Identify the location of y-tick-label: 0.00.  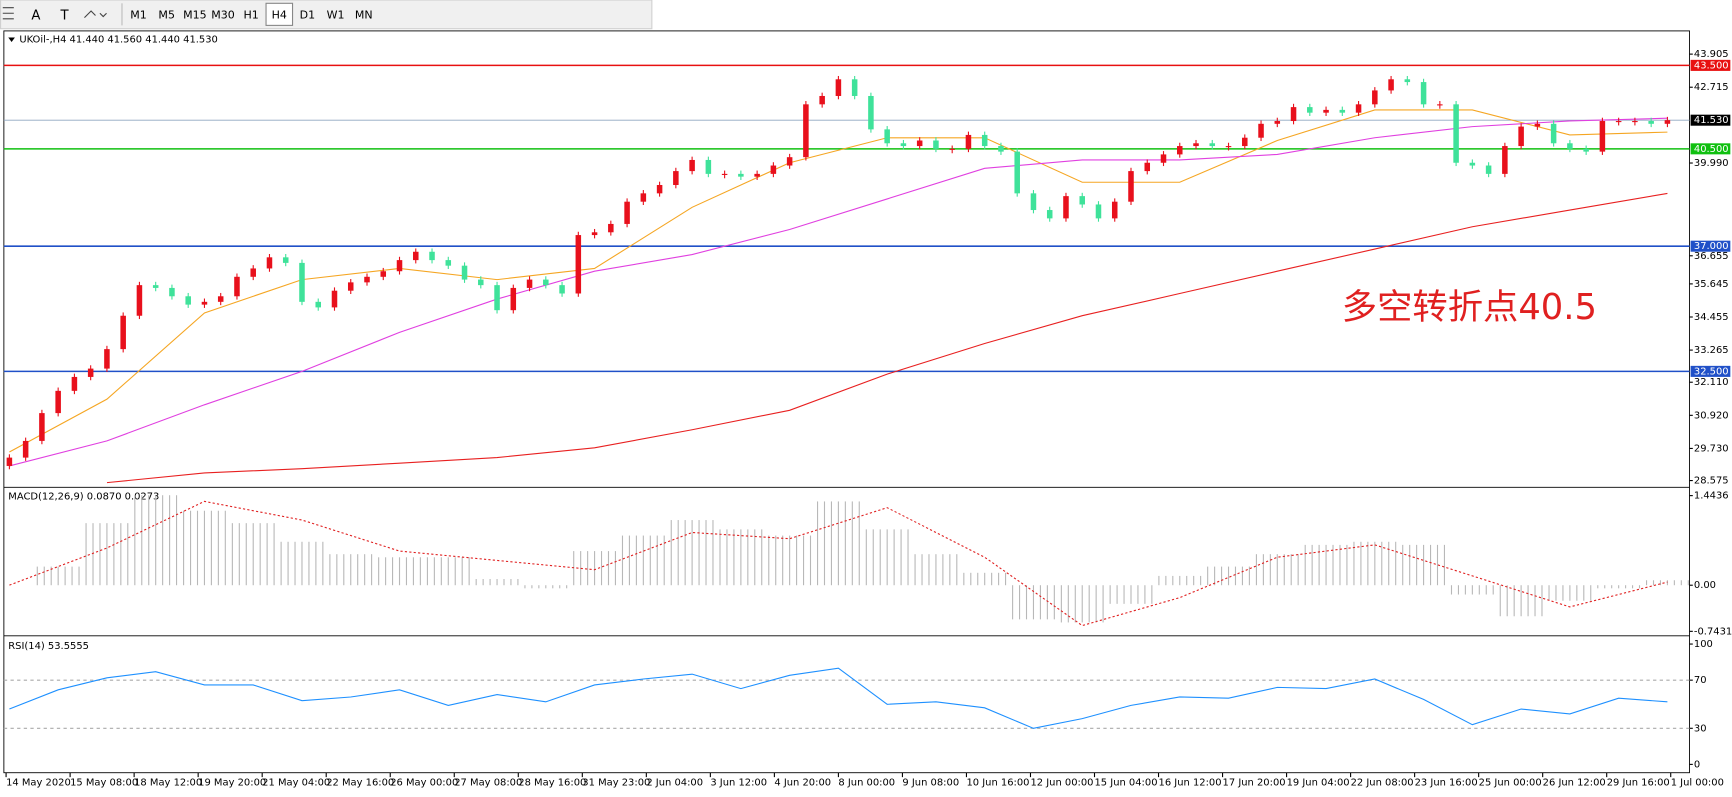
(1705, 585).